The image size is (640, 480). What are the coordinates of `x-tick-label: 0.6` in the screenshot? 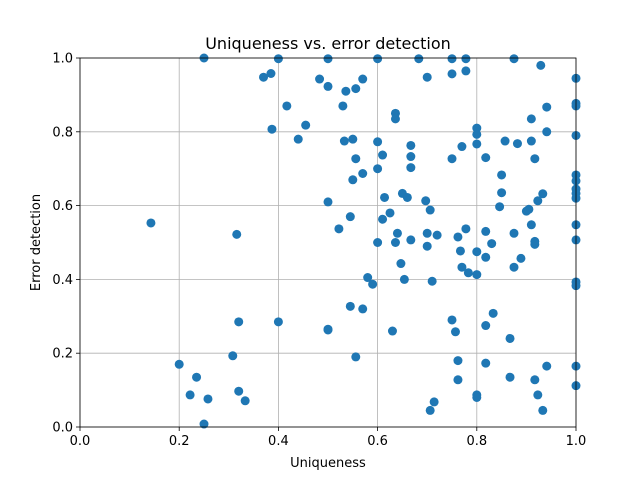 It's located at (377, 441).